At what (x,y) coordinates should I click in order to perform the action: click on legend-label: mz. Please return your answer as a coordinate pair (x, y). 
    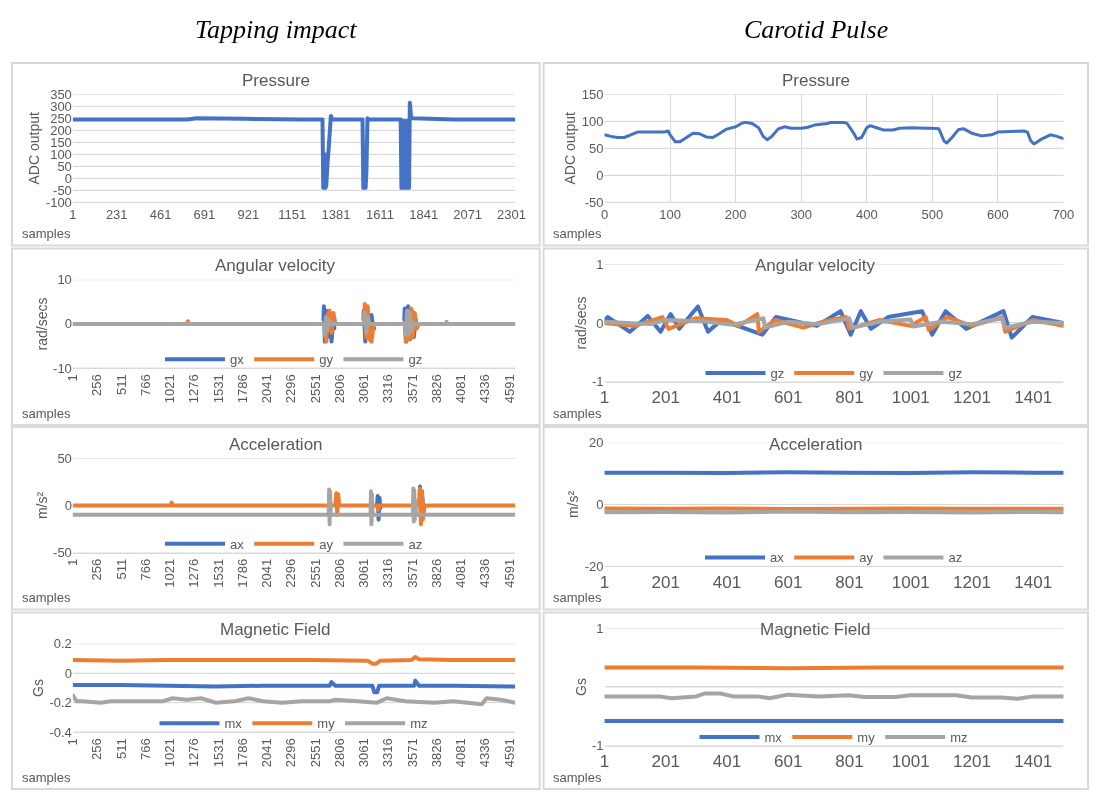
    Looking at the image, I should click on (959, 738).